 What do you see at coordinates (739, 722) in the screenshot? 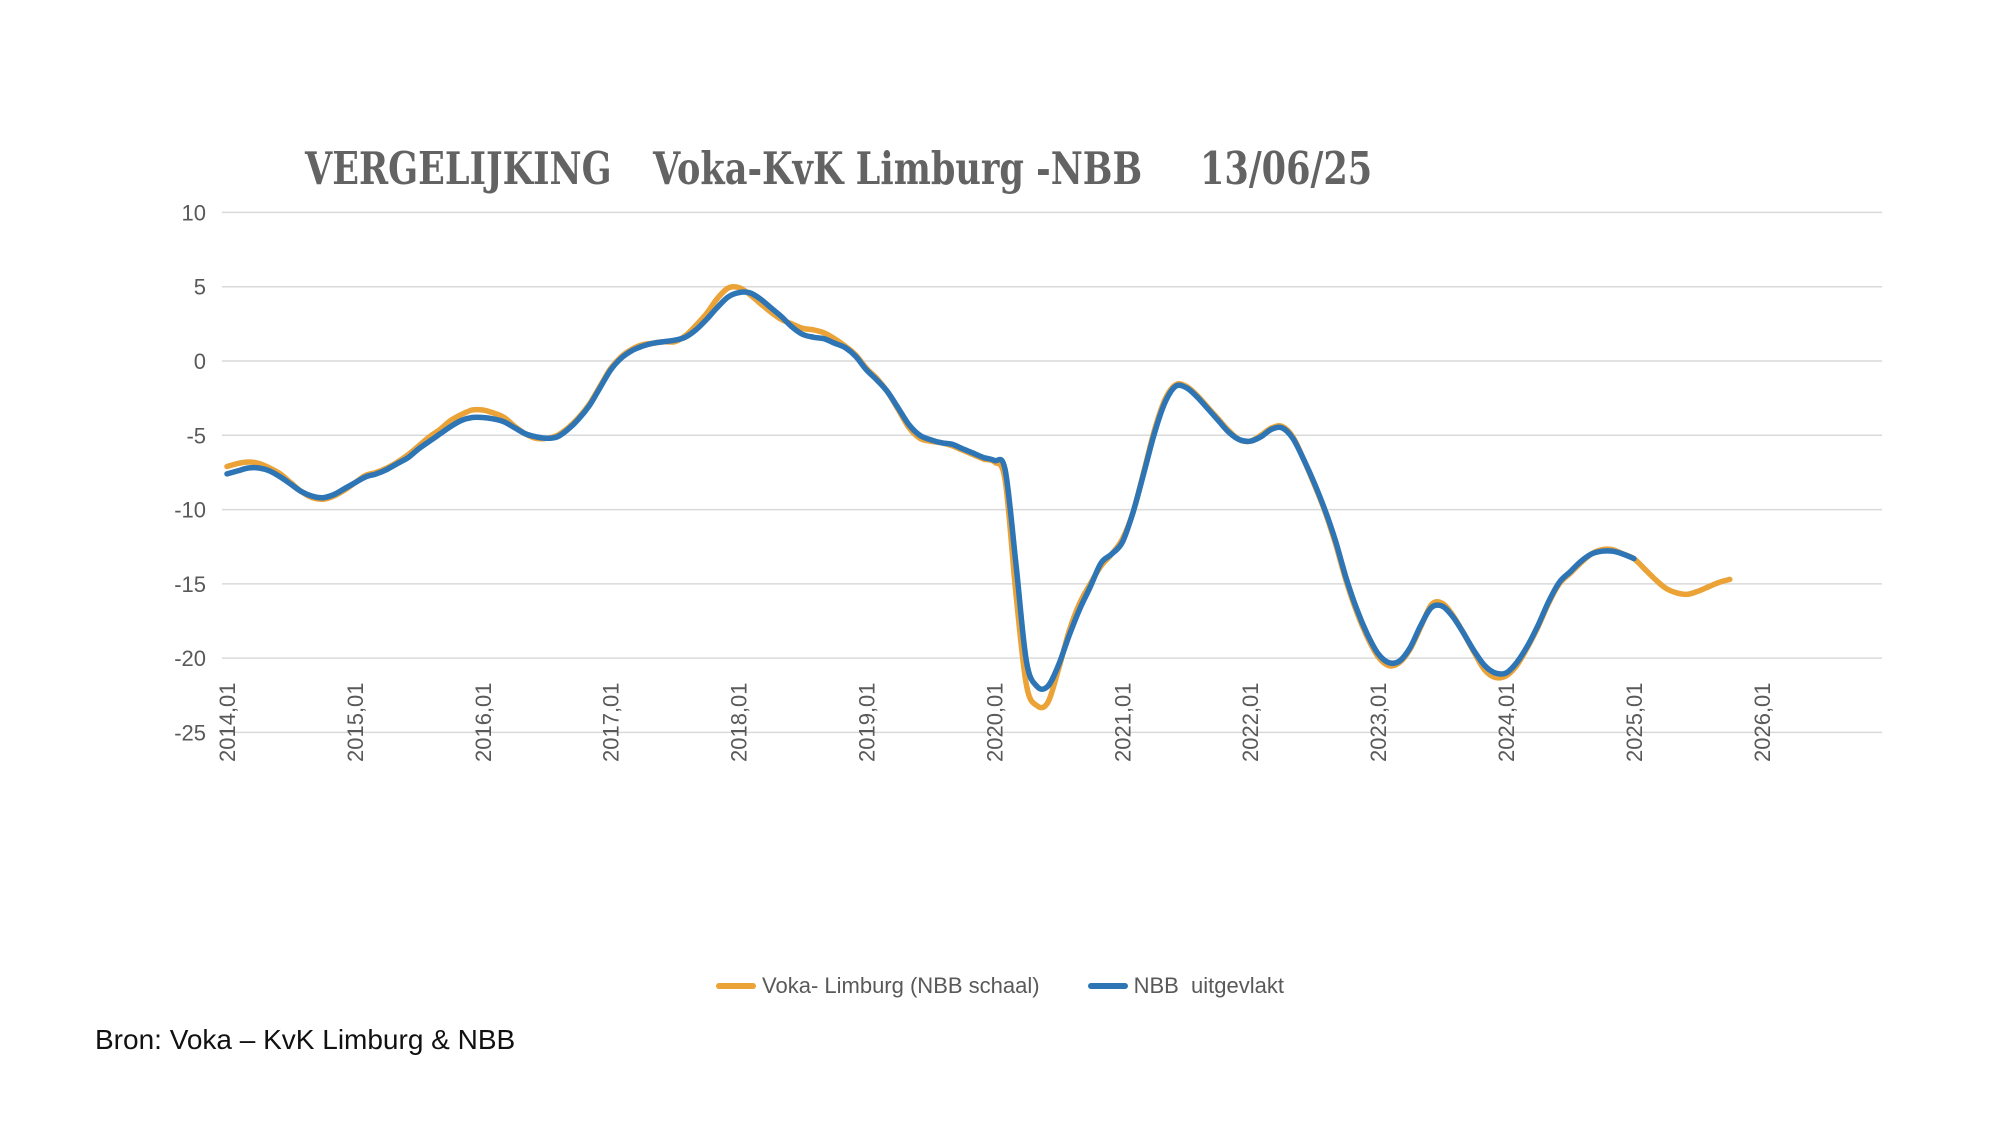
I see `x-tick-label: 2018,01` at bounding box center [739, 722].